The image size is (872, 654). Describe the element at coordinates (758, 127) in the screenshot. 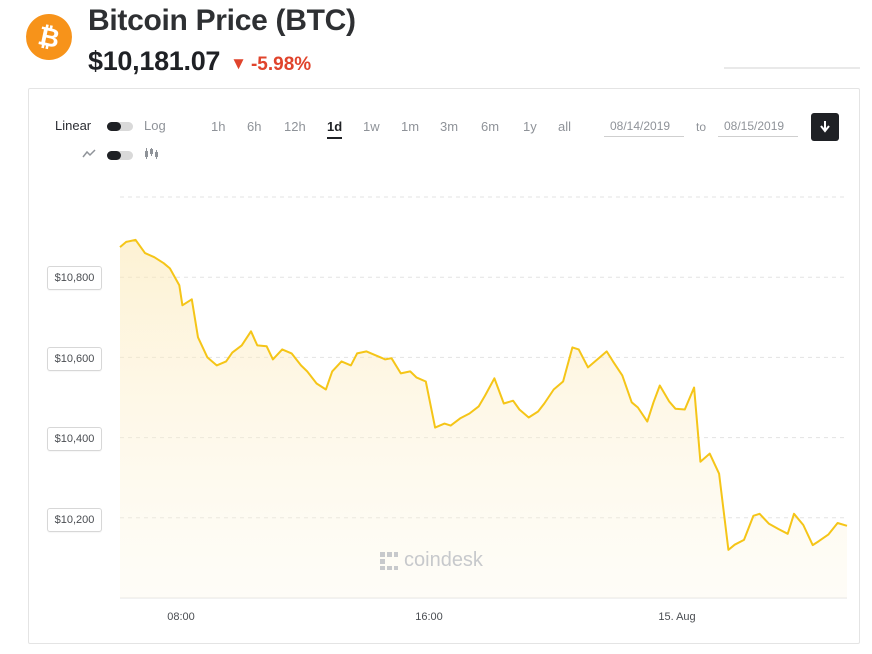

I see `date-to-input` at that location.